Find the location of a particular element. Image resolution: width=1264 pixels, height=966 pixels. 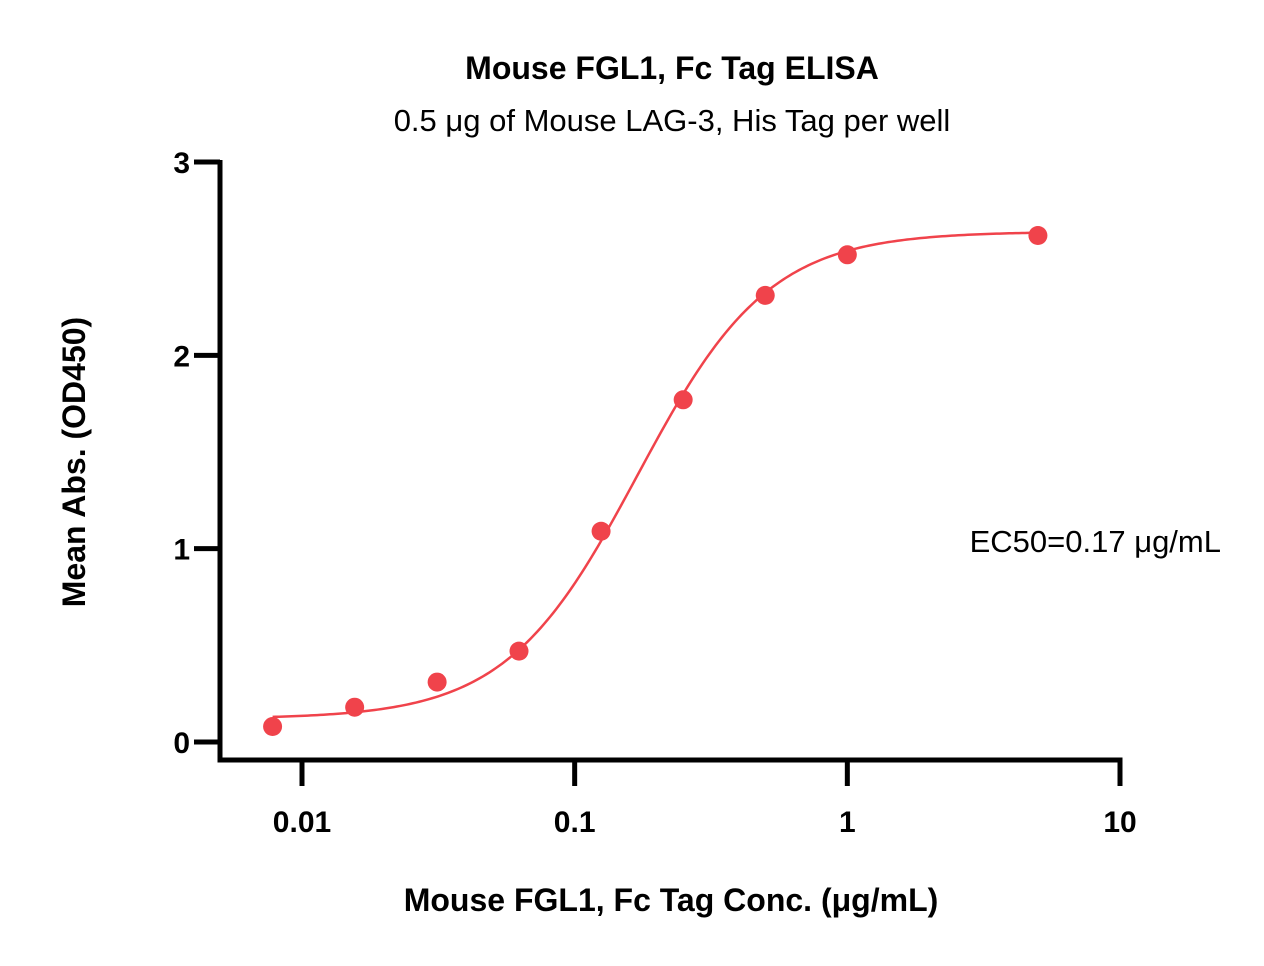

x-tick-label: 10 is located at coordinates (1119, 822).